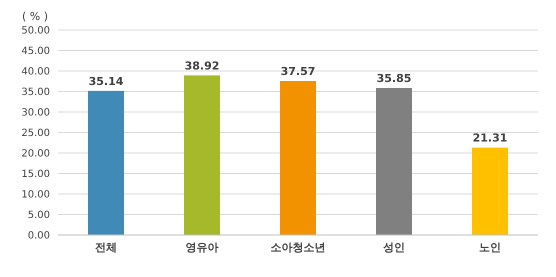 This screenshot has width=556, height=277. What do you see at coordinates (298, 247) in the screenshot?
I see `x-tick-label: 소아청소년` at bounding box center [298, 247].